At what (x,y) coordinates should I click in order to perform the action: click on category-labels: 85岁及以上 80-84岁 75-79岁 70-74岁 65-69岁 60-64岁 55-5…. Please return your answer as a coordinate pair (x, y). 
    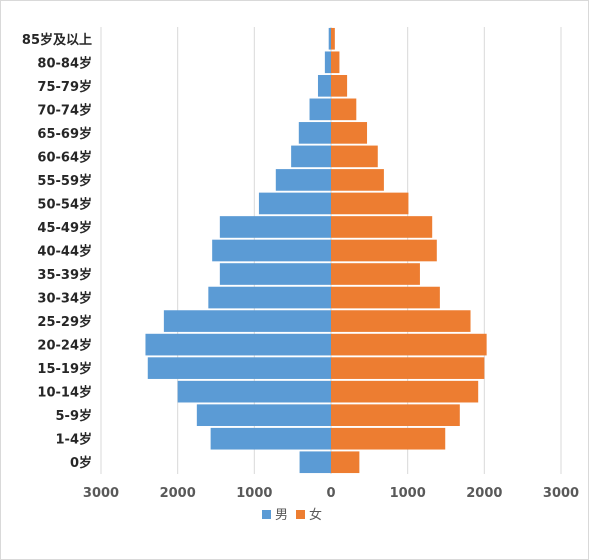
    Looking at the image, I should click on (57, 251).